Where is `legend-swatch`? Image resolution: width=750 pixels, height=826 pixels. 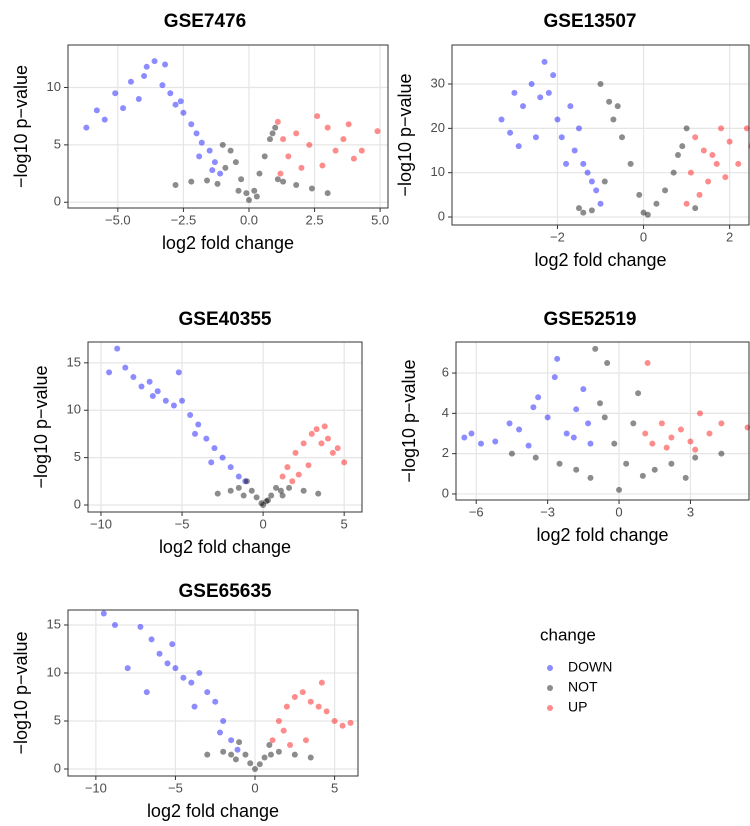 legend-swatch is located at coordinates (550, 668).